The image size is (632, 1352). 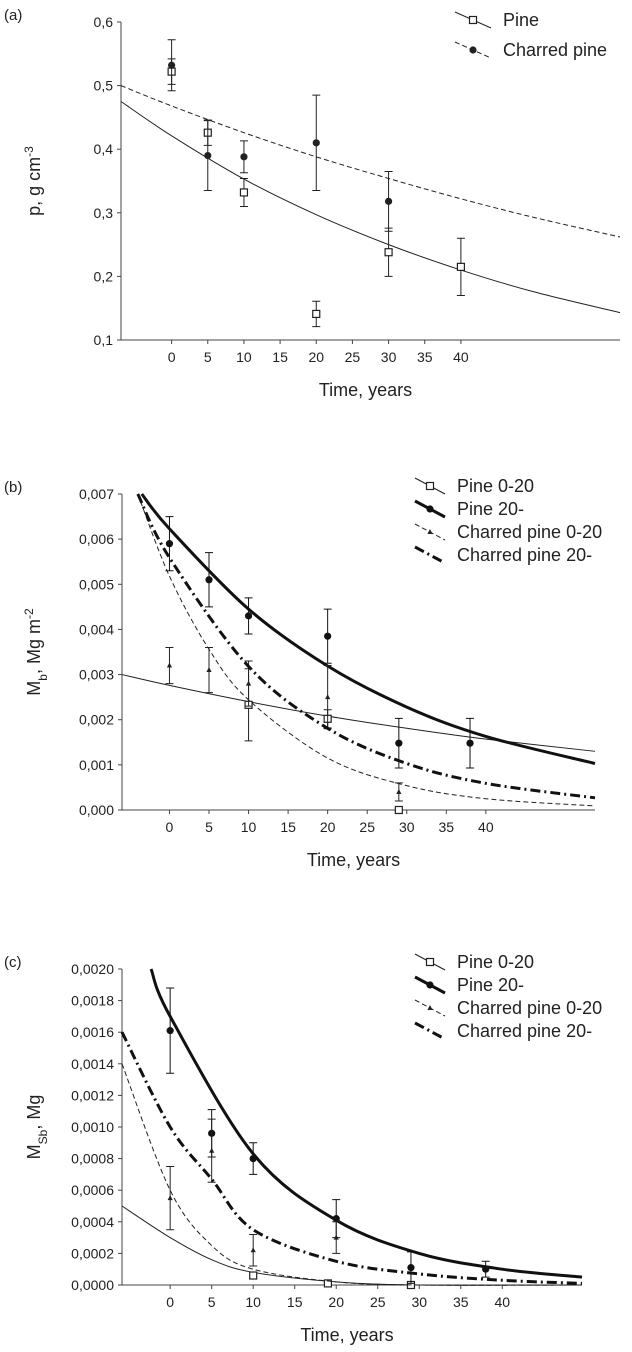 I want to click on y-axis-title: MSb, Mg, so click(x=37, y=1127).